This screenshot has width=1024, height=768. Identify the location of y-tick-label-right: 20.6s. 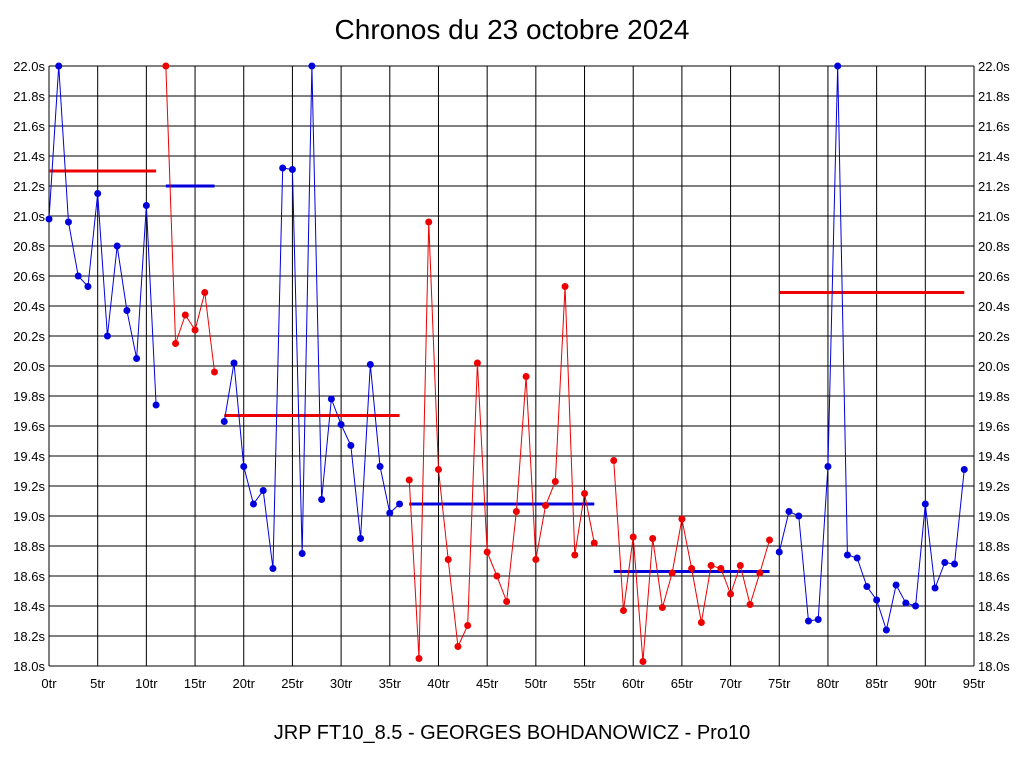
(994, 276).